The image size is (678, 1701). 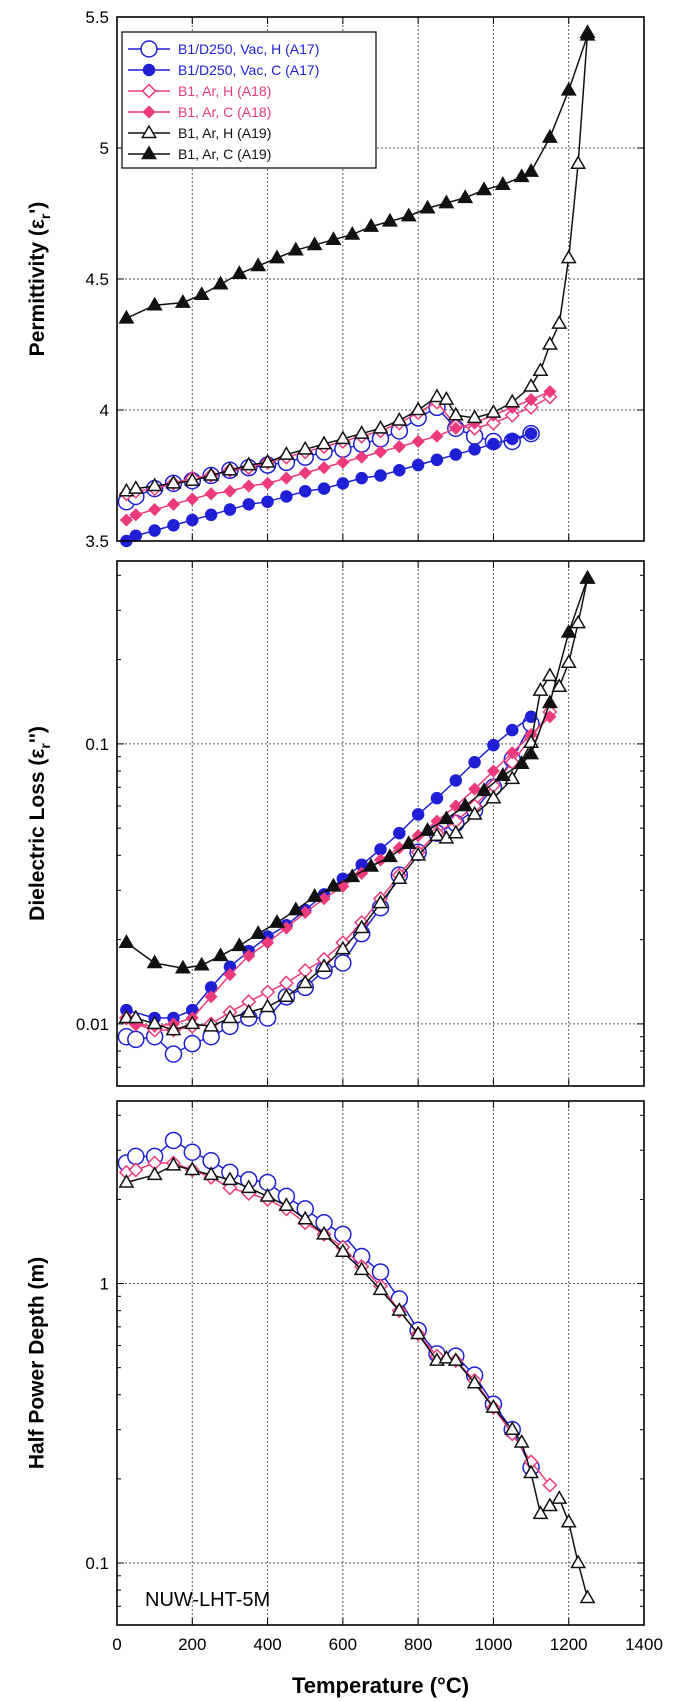 I want to click on legend-label: B1/D250, Vac, H (A17), so click(x=248, y=49).